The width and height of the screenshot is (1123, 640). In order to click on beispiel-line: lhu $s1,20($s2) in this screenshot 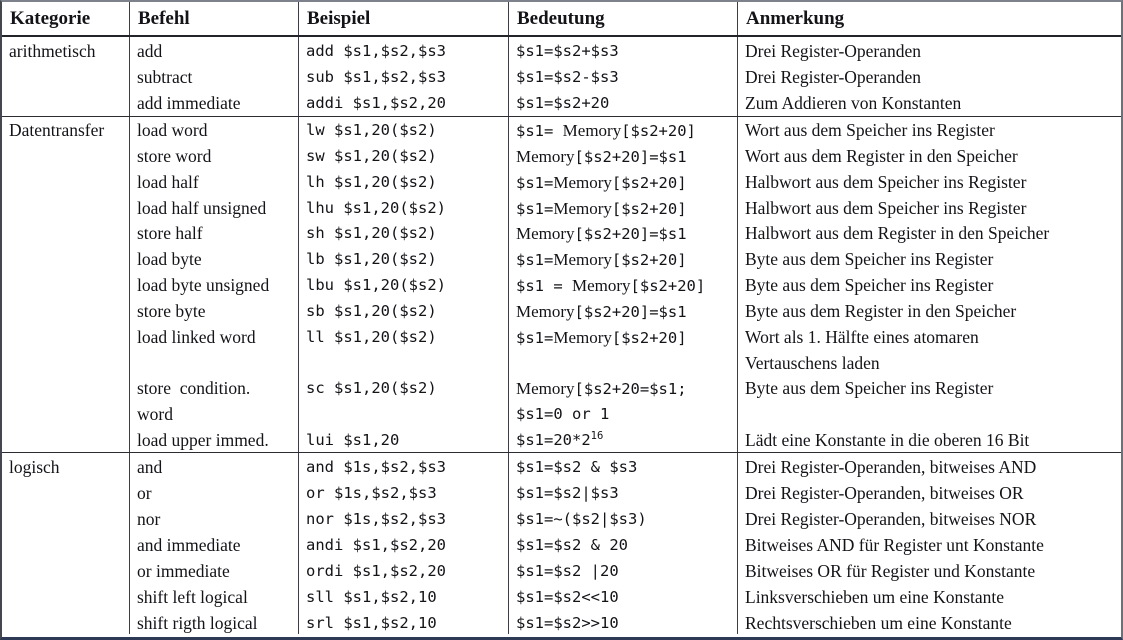, I will do `click(376, 207)`.